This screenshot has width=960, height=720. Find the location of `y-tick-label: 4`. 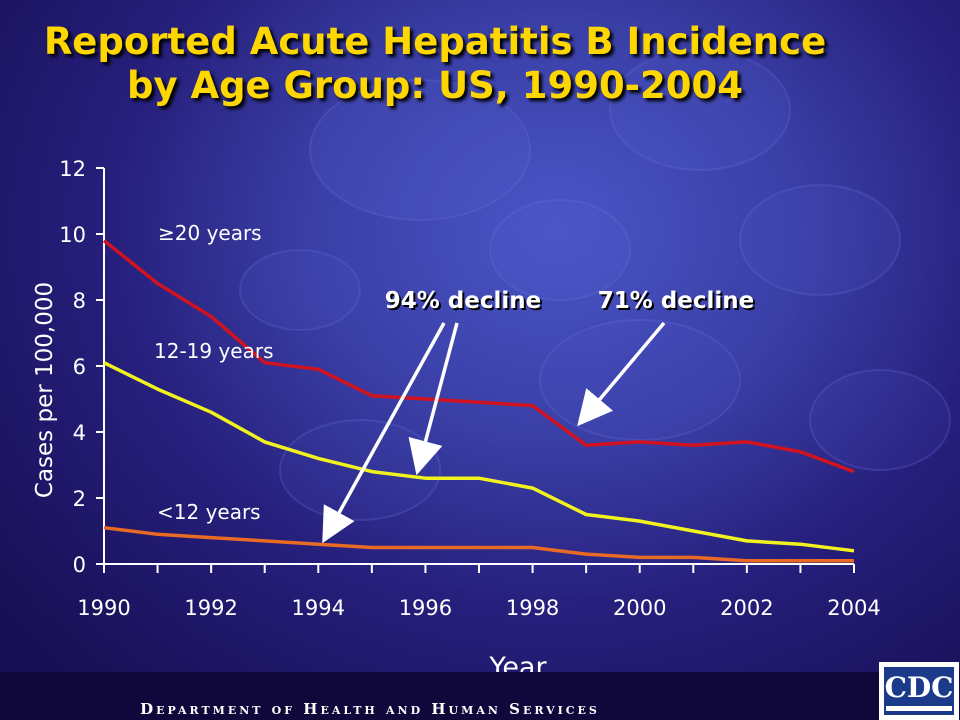

y-tick-label: 4 is located at coordinates (79, 433).